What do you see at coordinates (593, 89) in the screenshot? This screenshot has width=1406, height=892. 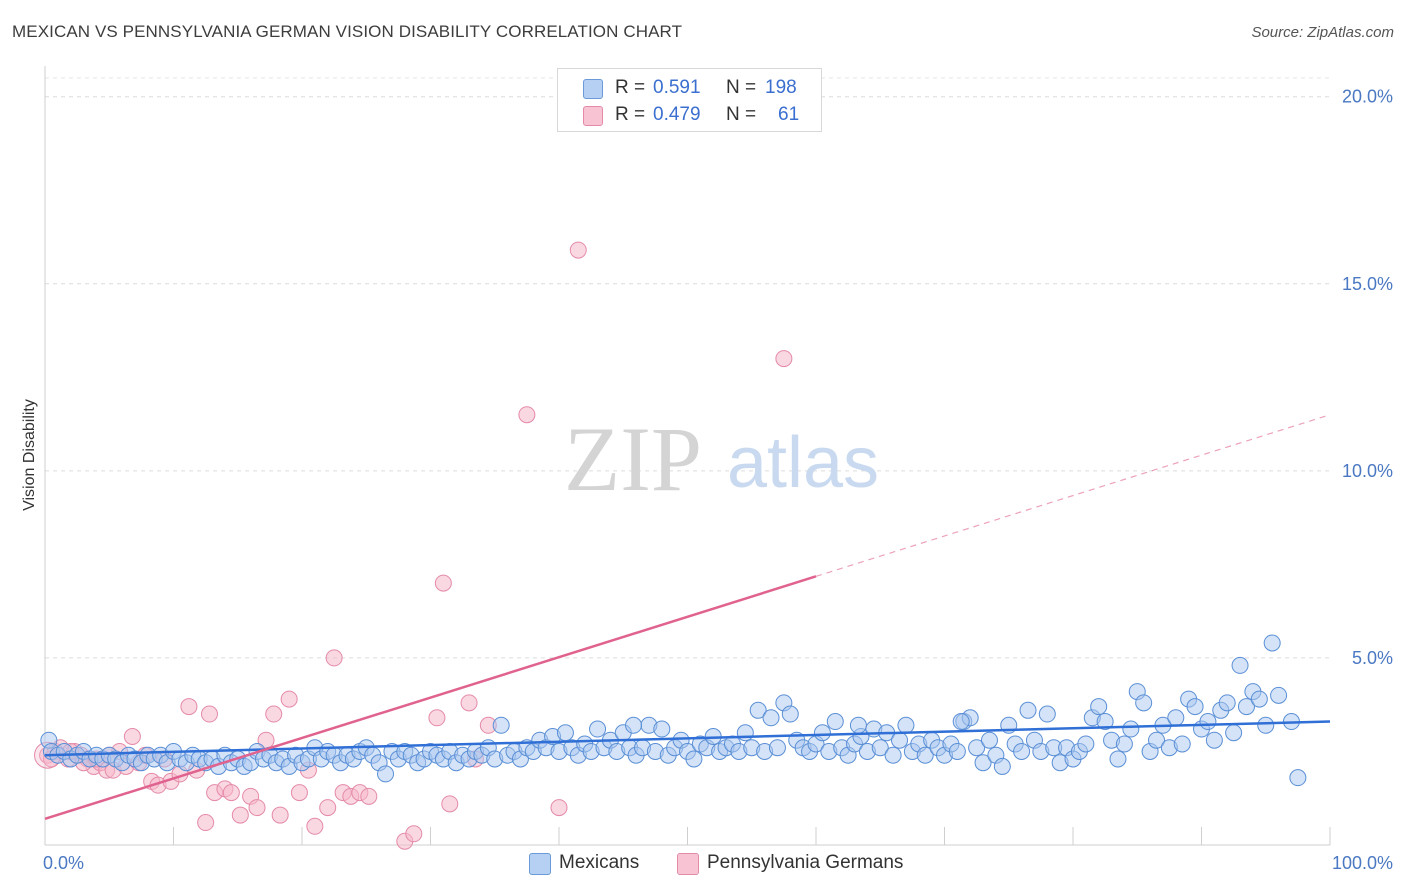 I see `legend-swatch-blue` at bounding box center [593, 89].